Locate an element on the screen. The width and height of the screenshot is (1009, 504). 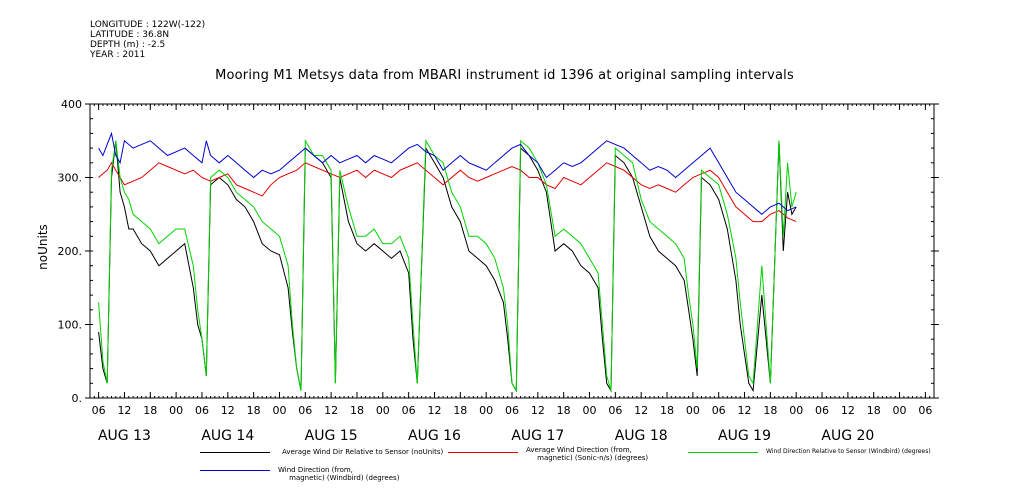
x-day-label: AUG 19 is located at coordinates (744, 436).